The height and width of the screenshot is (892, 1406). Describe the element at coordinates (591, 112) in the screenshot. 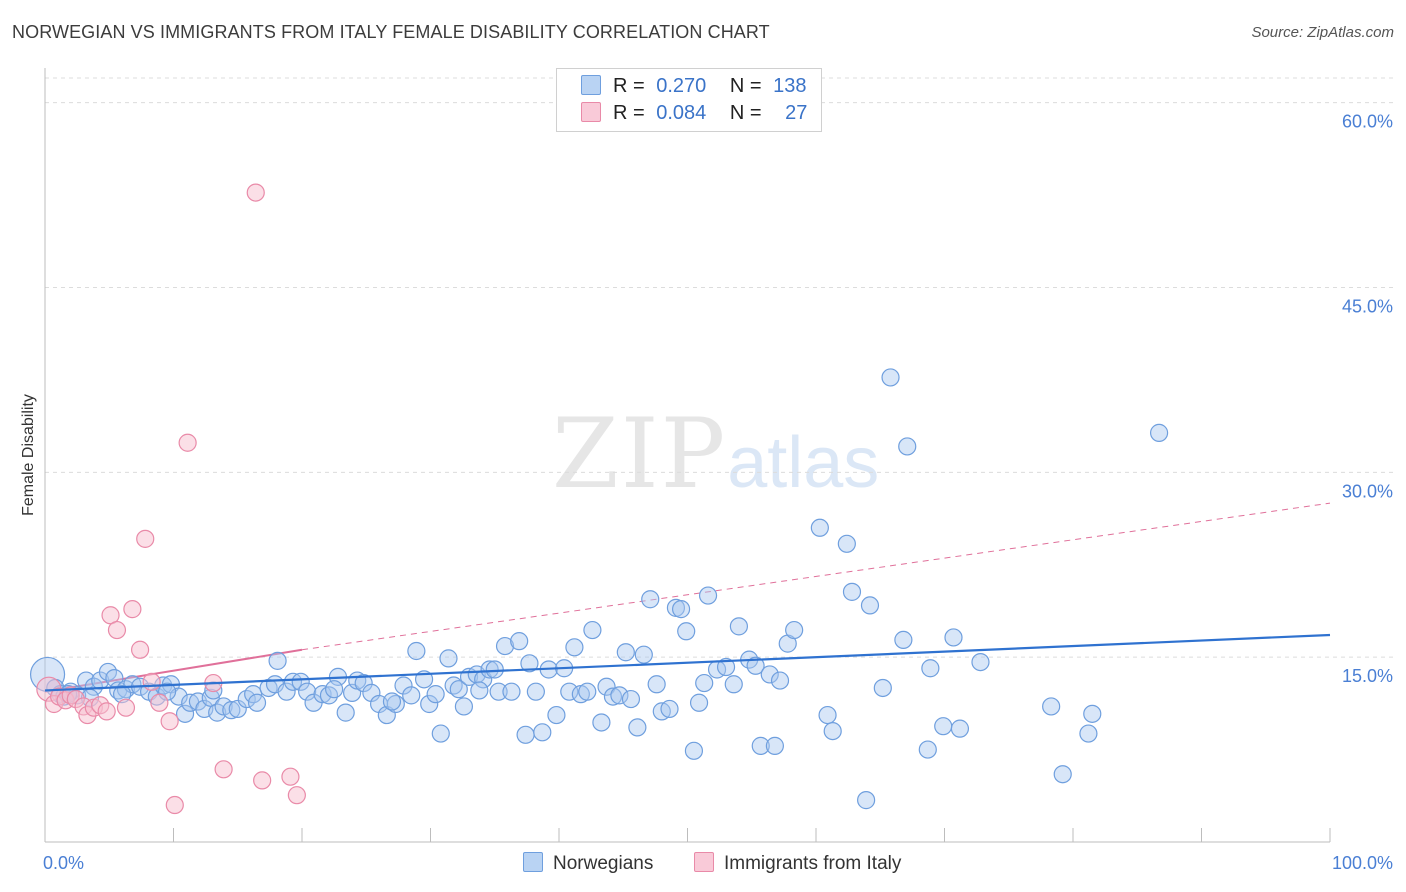

I see `legend-swatch-pink` at that location.